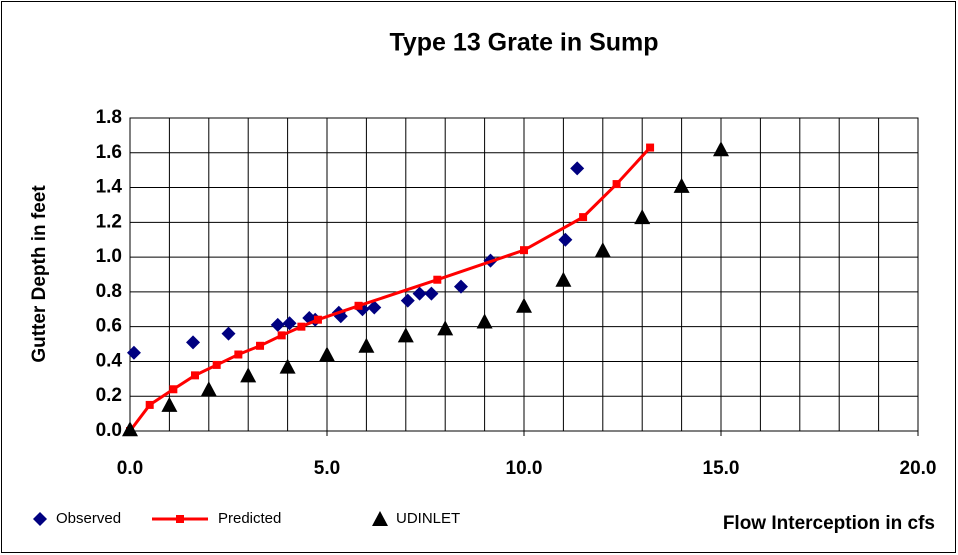 This screenshot has width=958, height=555. Describe the element at coordinates (109, 256) in the screenshot. I see `y-tick-label: 1.0` at that location.